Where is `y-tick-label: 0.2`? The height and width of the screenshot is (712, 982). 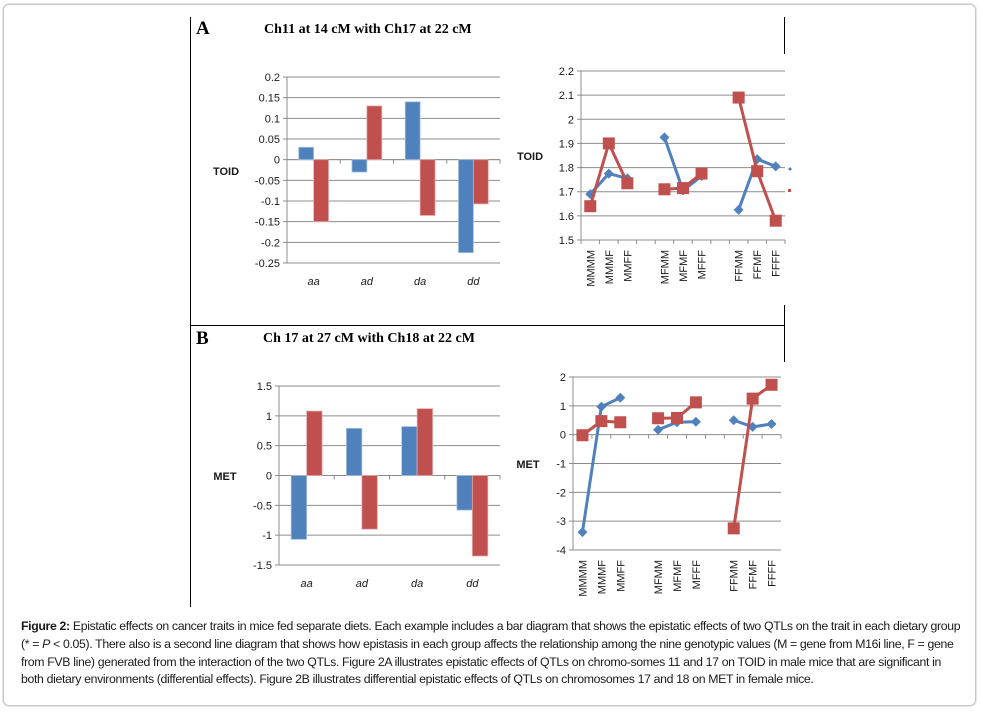 y-tick-label: 0.2 is located at coordinates (272, 78).